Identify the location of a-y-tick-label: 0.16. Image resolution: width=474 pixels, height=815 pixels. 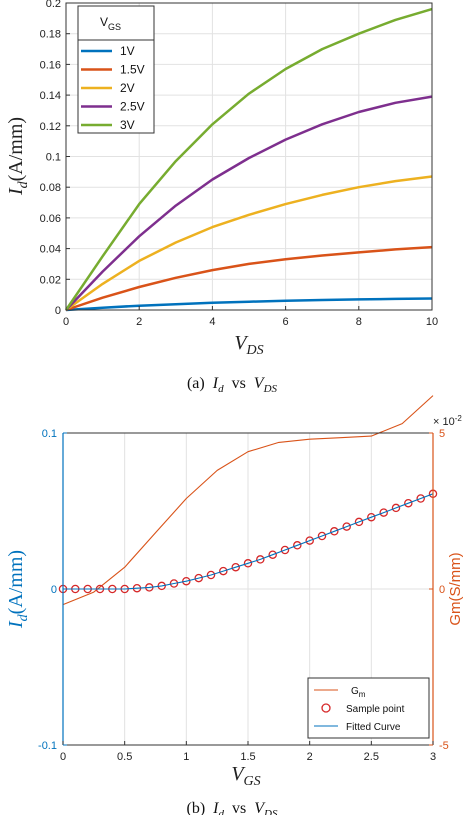
(50, 65).